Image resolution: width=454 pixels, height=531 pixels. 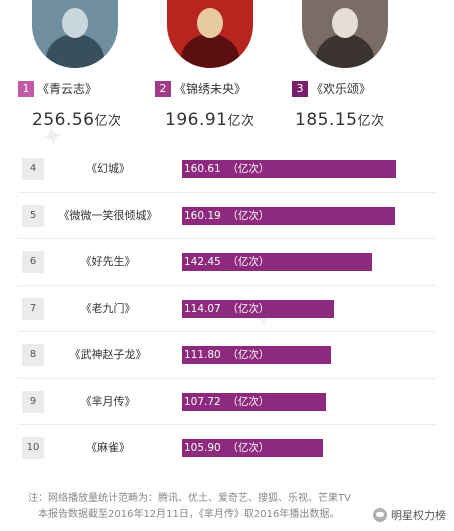 I want to click on top-title-2: 《锦绣未央》, so click(x=210, y=89).